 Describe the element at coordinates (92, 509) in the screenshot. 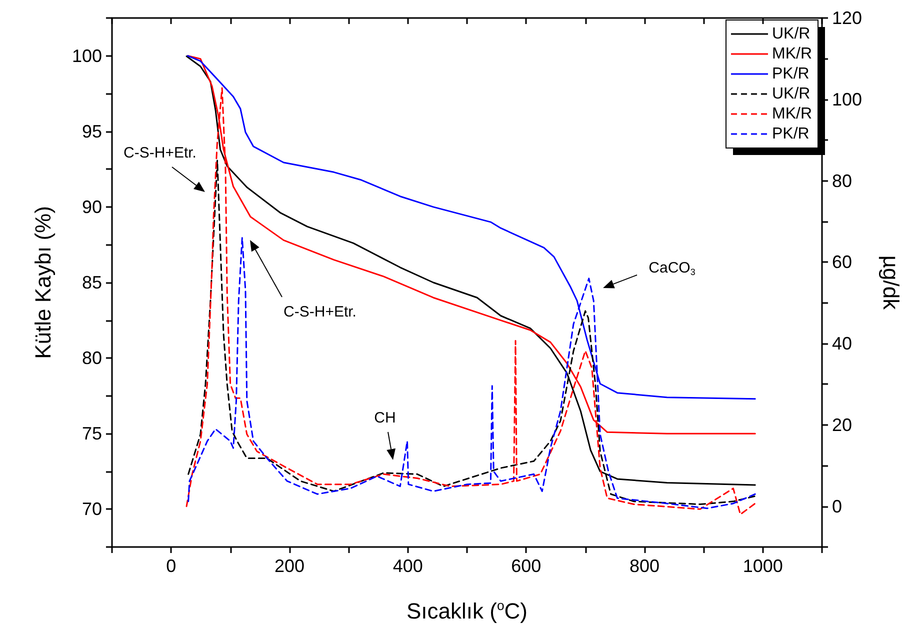

I see `y-tick-label: 70` at that location.